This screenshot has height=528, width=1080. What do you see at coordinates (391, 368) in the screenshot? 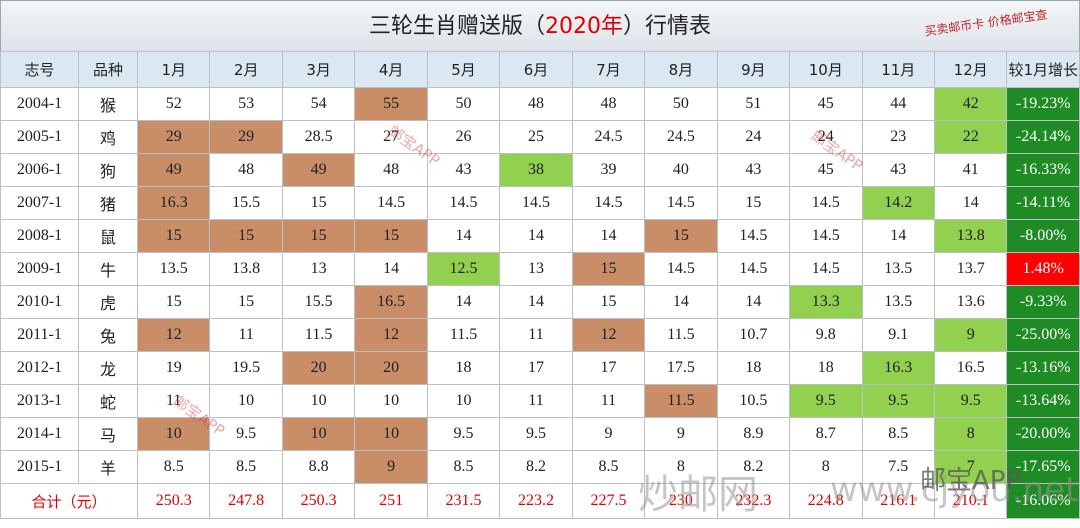
I see `price: 20` at bounding box center [391, 368].